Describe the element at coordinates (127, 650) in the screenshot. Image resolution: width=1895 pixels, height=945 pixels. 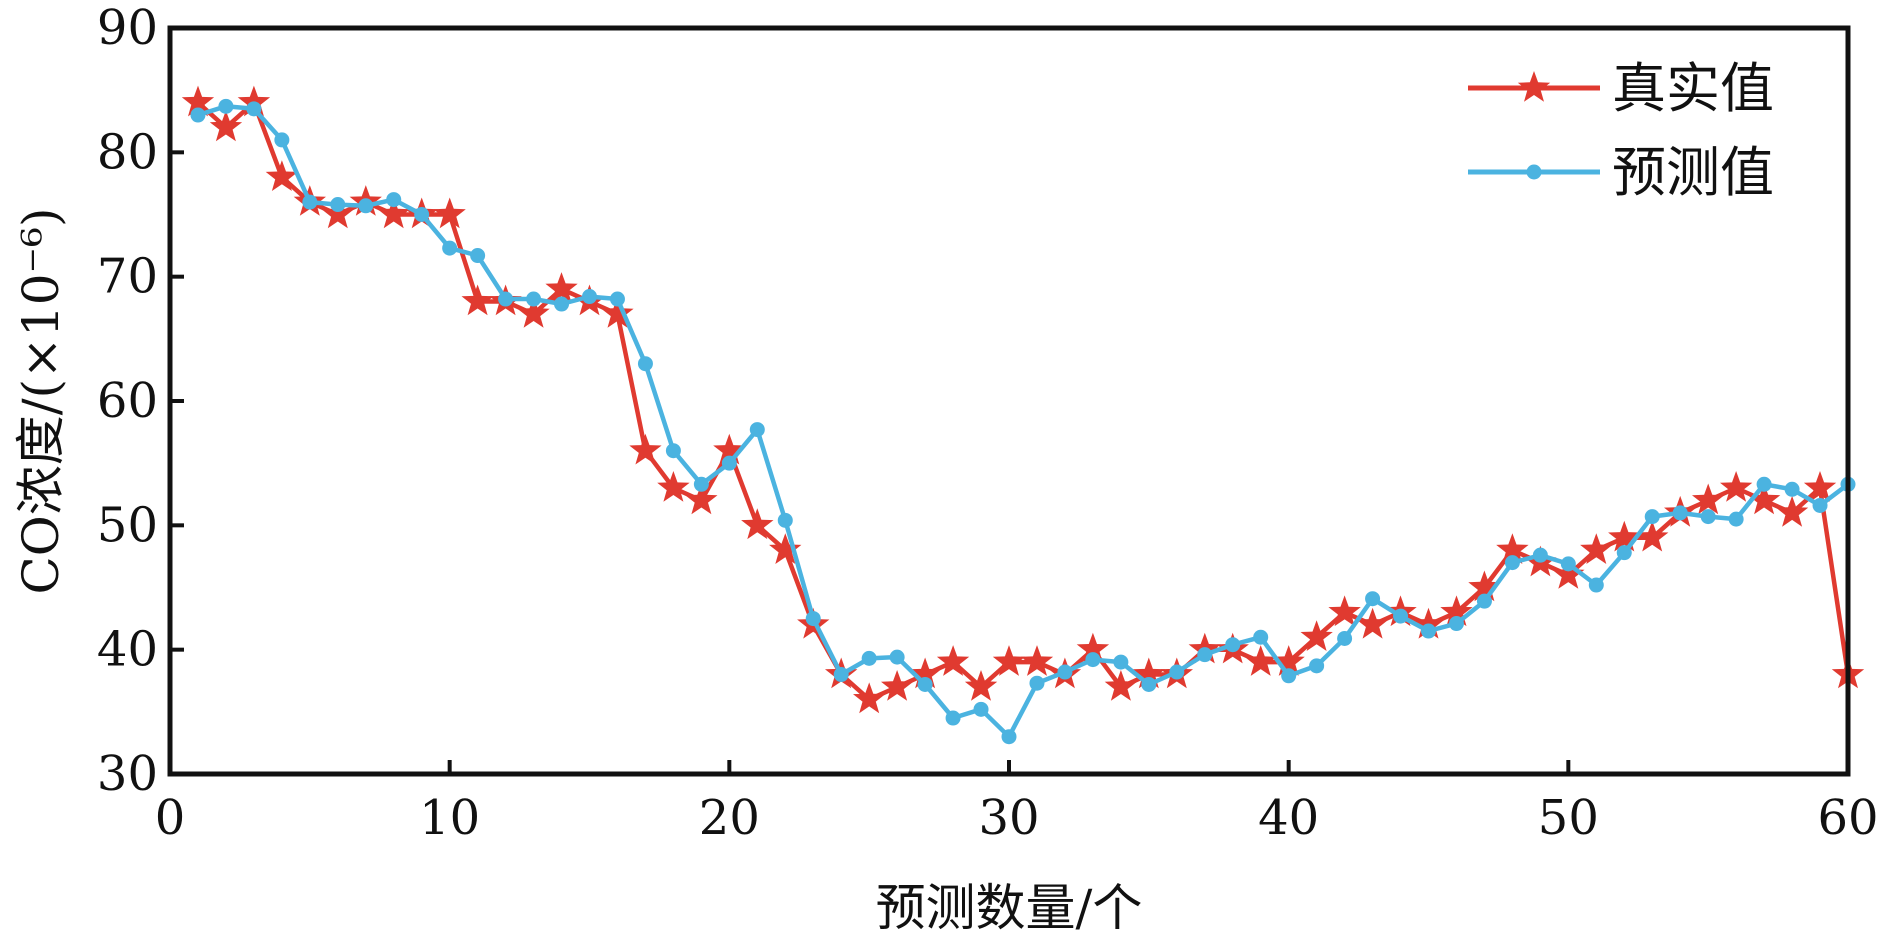
I see `y-tick-label: 40` at that location.